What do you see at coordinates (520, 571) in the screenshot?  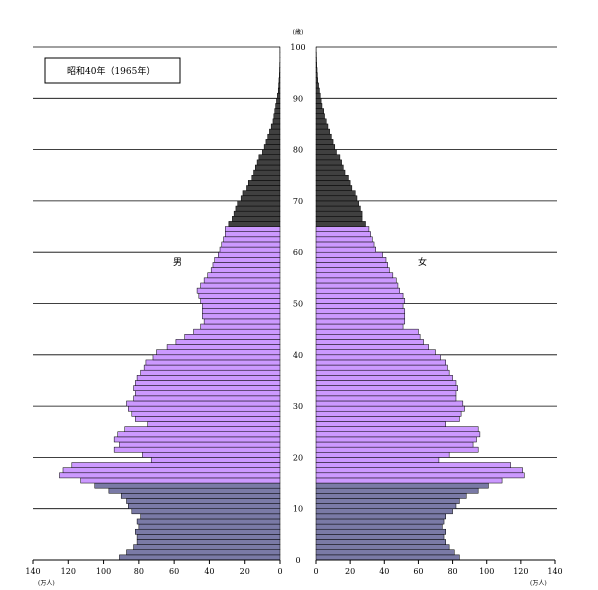 I see `x-tick-label-right-120: 120` at bounding box center [520, 571].